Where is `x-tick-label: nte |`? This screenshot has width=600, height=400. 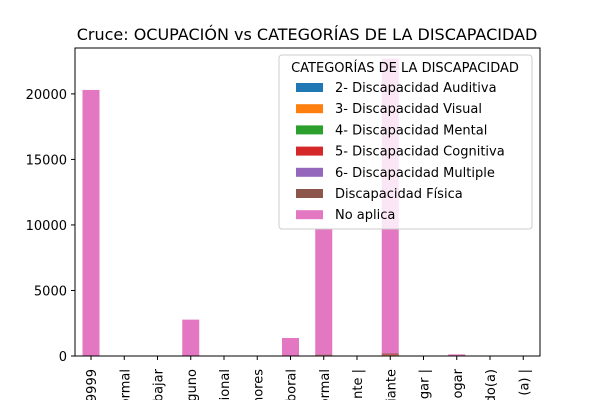
x-tick-label: nte | is located at coordinates (358, 384).